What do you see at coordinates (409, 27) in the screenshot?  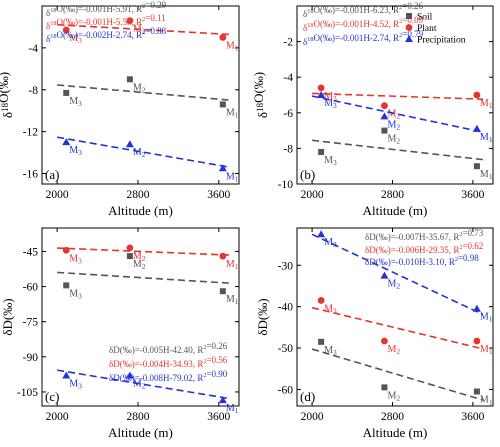 I see `legend-marker-plant` at bounding box center [409, 27].